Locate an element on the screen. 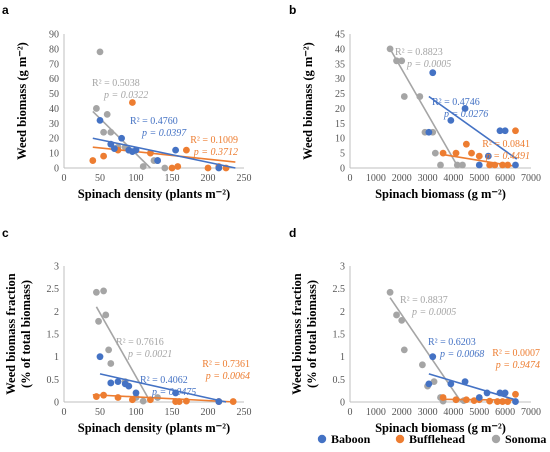  r-squared-label-sonoma: R² = 0.8837 is located at coordinates (424, 300).